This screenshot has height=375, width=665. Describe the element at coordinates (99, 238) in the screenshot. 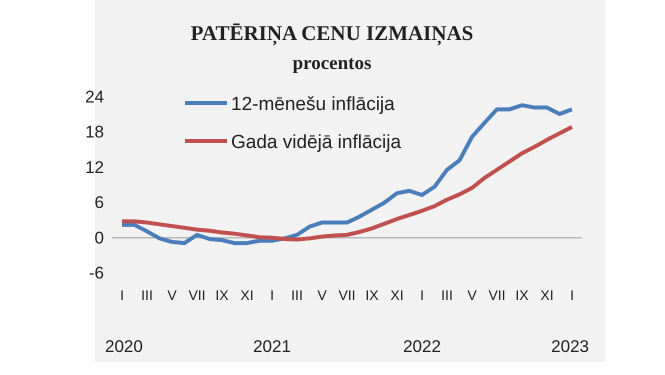

I see `y-tick-label: 0` at that location.